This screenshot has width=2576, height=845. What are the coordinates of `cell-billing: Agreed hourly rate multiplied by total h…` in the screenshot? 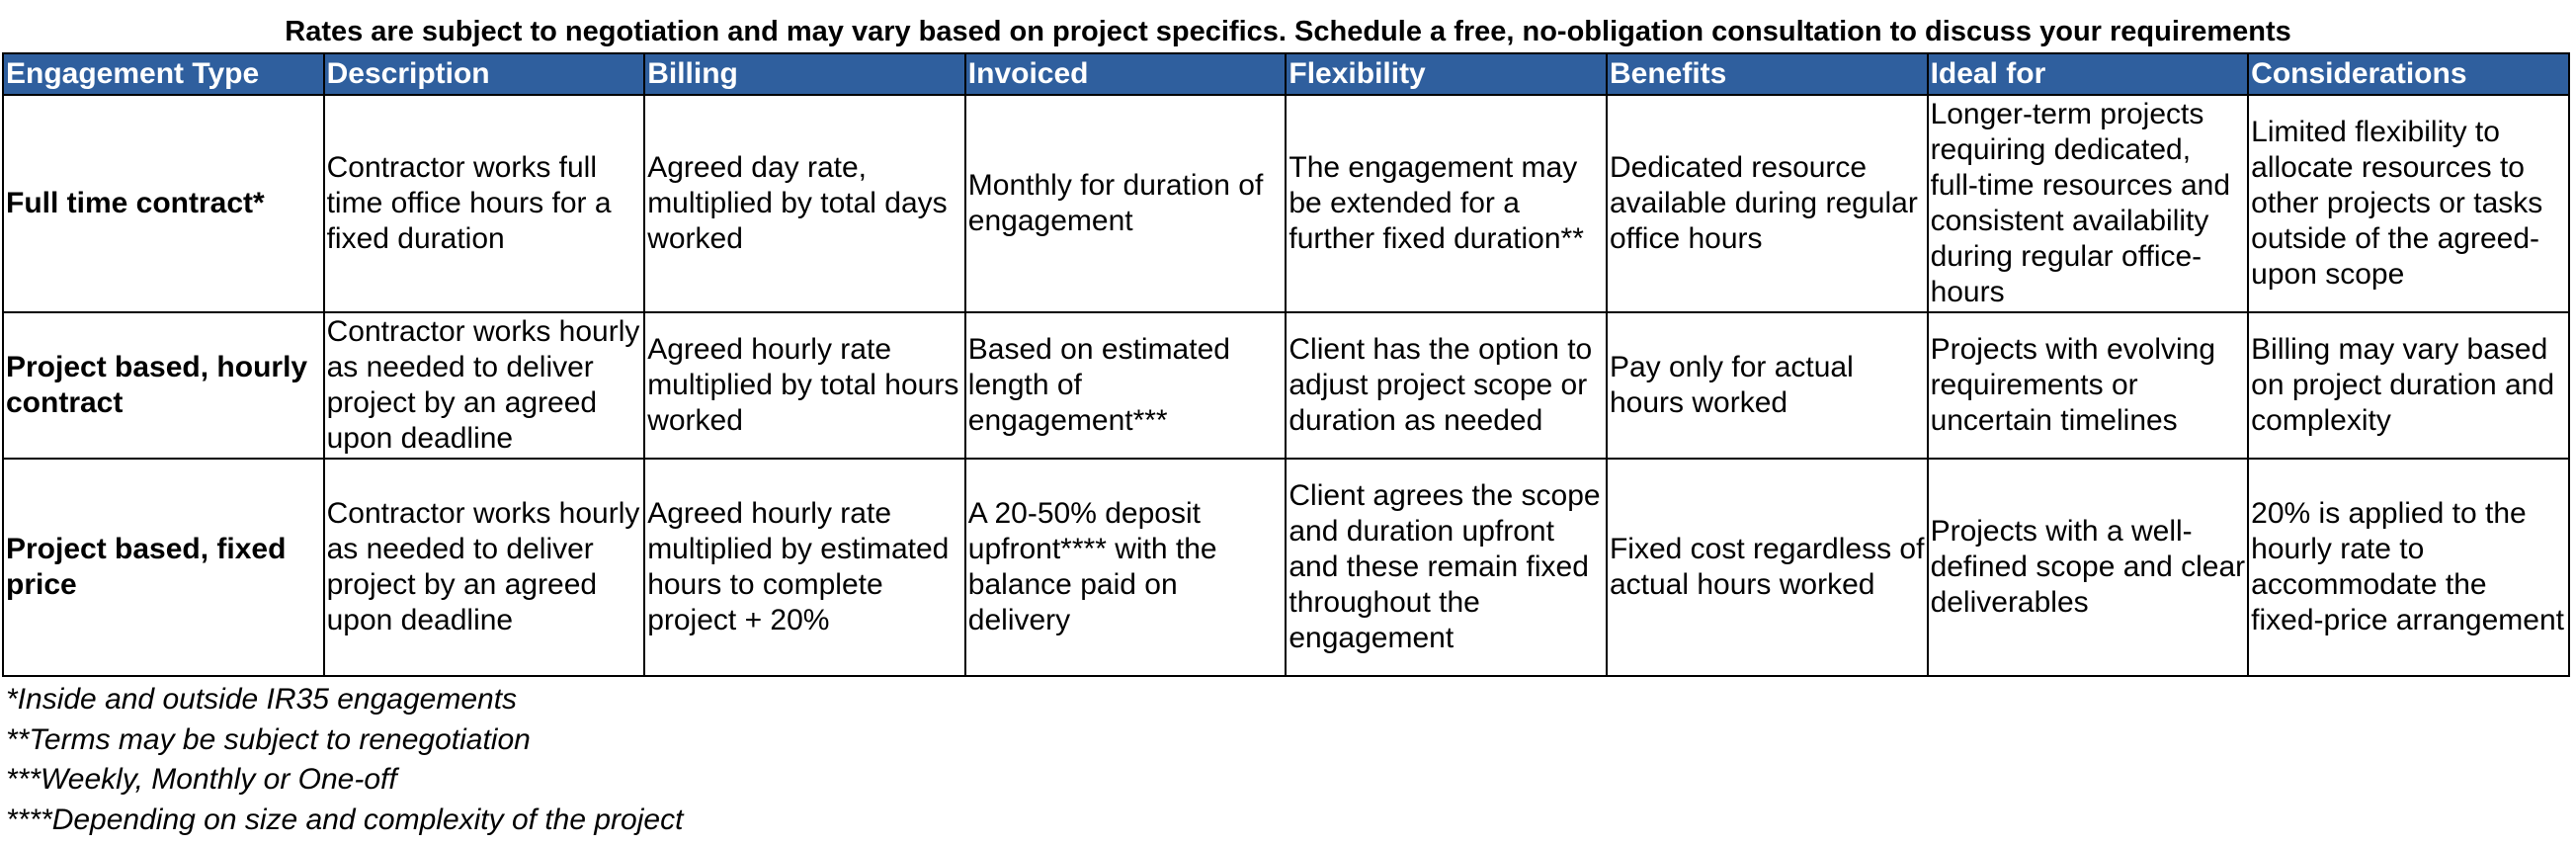 It's located at (804, 385).